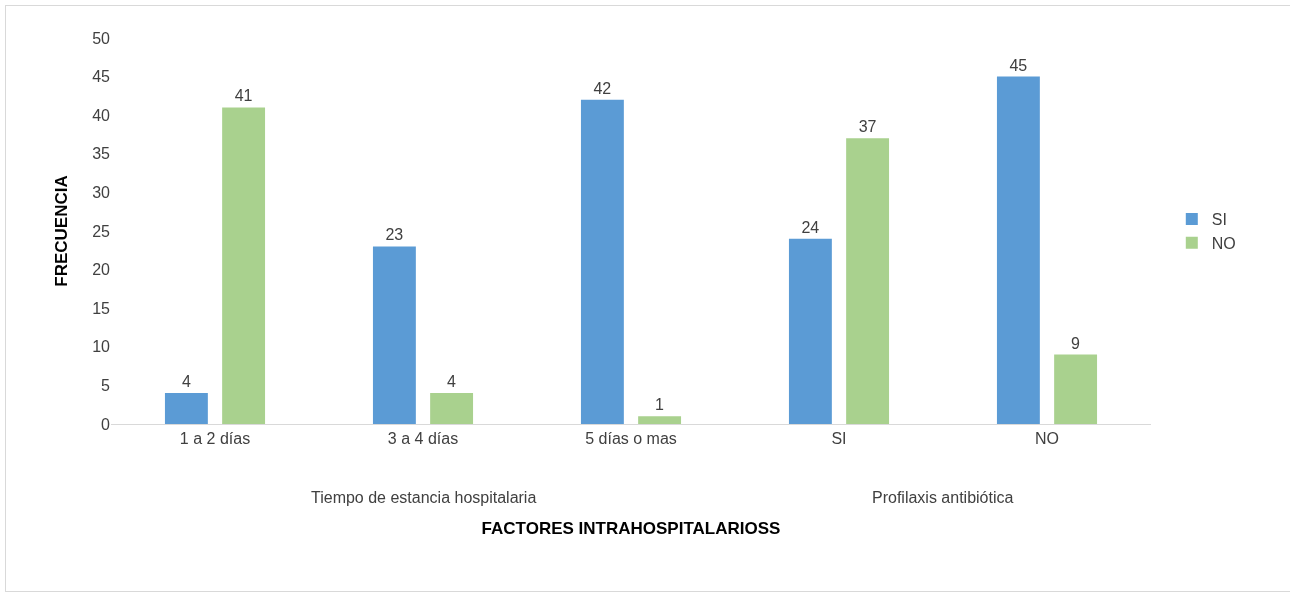 This screenshot has height=597, width=1295. What do you see at coordinates (423, 439) in the screenshot?
I see `x-tick-label: 3 a 4 días` at bounding box center [423, 439].